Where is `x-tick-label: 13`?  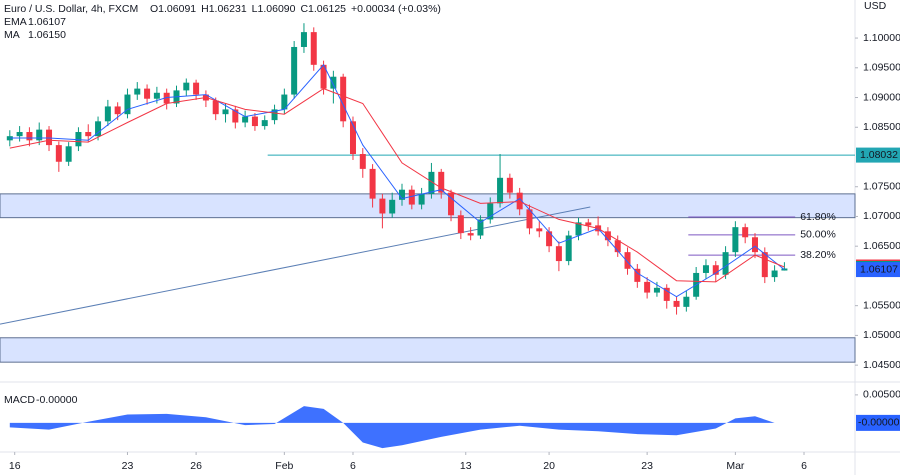 x-tick-label: 13 is located at coordinates (466, 466).